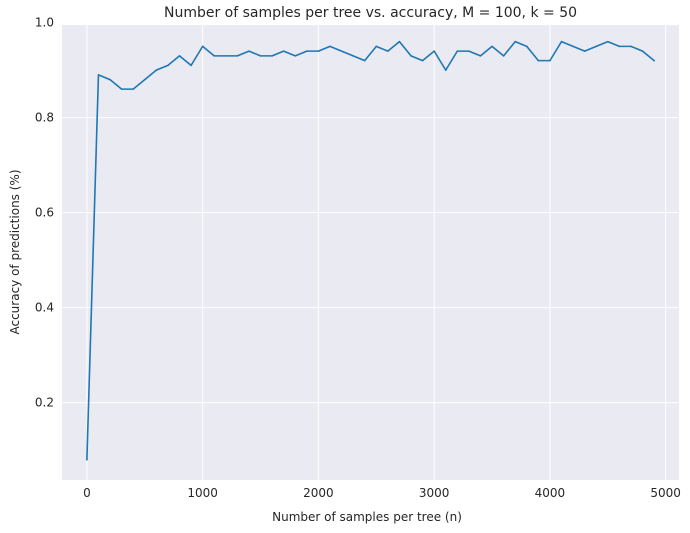  What do you see at coordinates (367, 517) in the screenshot?
I see `x-axis-label: Number of samples per tree (n)` at bounding box center [367, 517].